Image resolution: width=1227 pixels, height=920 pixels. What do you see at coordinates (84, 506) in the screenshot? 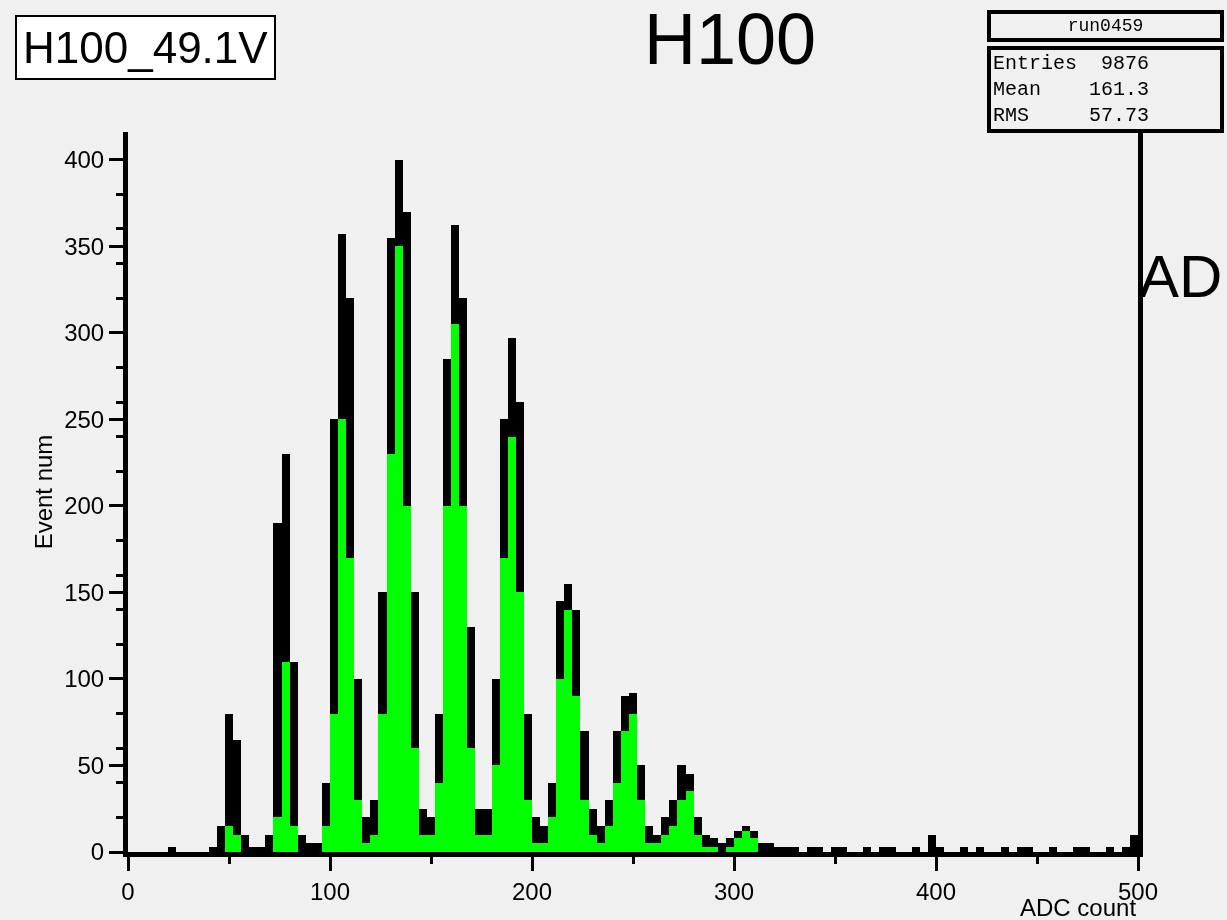
I see `y-tick-label: 200` at bounding box center [84, 506].